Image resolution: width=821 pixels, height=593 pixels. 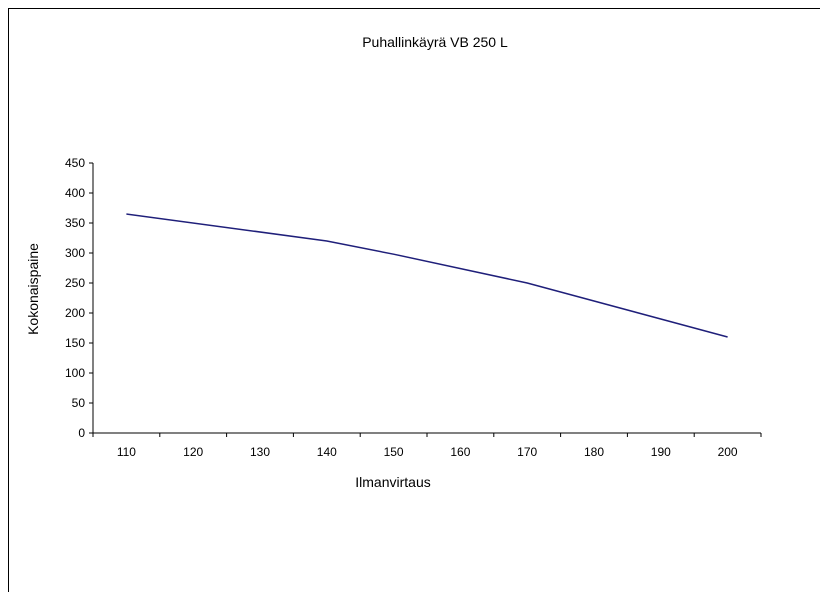 I want to click on x-tick-label: 140, so click(x=327, y=452).